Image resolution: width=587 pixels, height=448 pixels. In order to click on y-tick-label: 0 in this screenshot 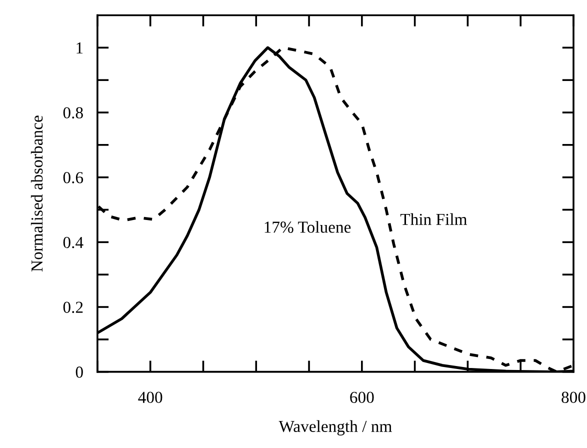, I will do `click(79, 372)`.